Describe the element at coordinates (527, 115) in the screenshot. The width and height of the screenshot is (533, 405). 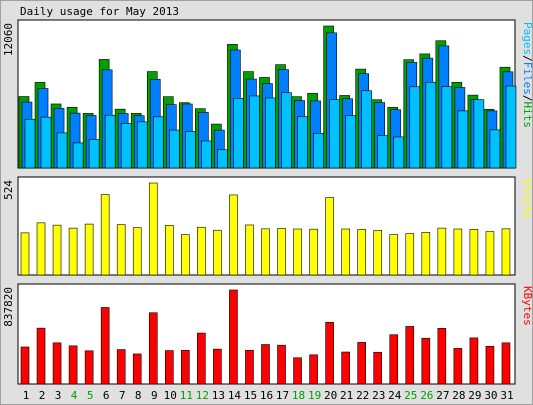
I see `legend-hits: Hits` at that location.